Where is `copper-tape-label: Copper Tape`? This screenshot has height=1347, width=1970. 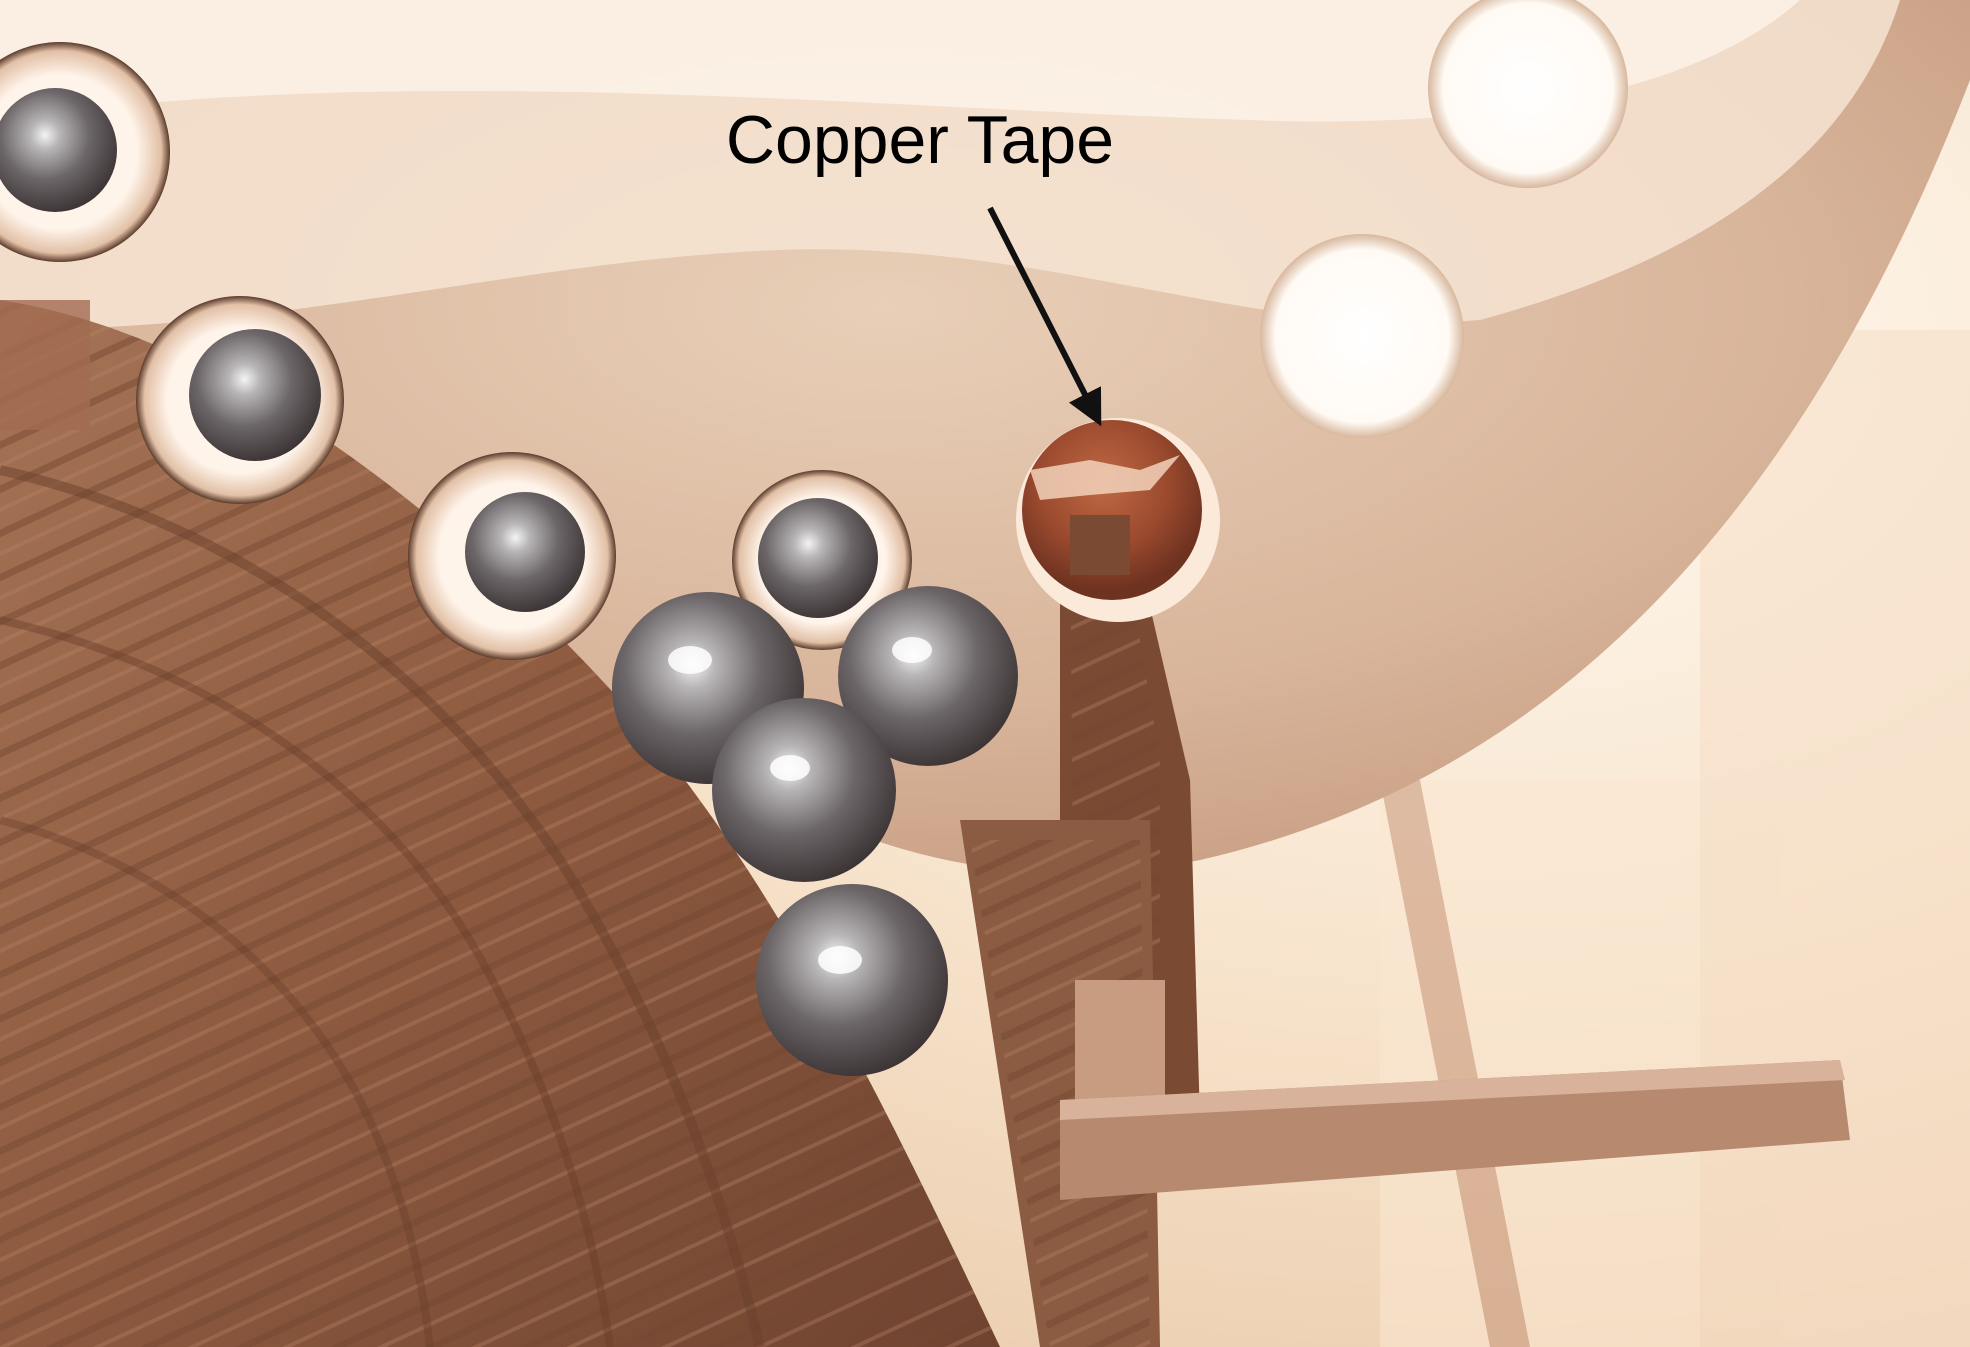
copper-tape-label: Copper Tape is located at coordinates (920, 140).